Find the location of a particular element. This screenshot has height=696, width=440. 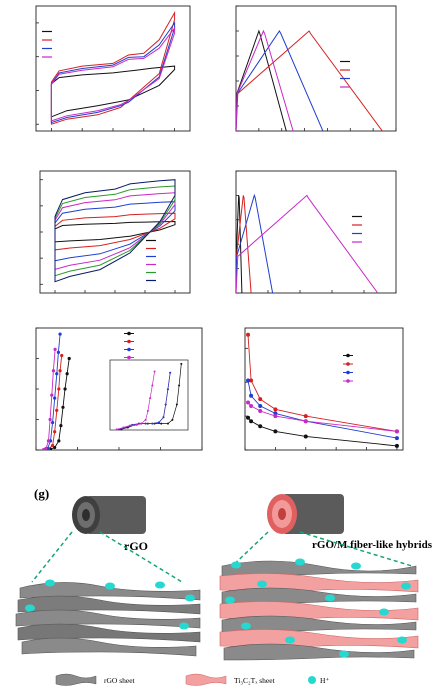

rgo-sheet-swatch is located at coordinates (76, 679).